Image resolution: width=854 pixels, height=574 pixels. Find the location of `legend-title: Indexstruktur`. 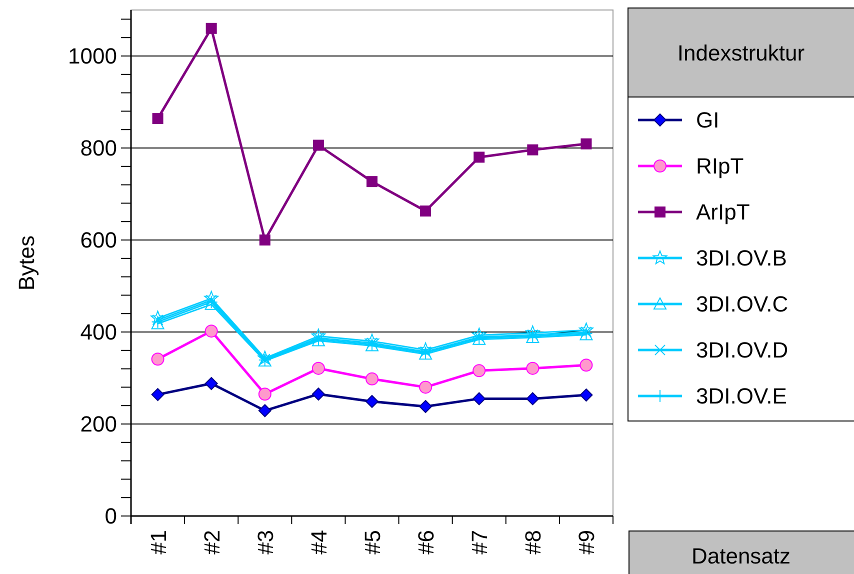

legend-title: Indexstruktur is located at coordinates (741, 53).